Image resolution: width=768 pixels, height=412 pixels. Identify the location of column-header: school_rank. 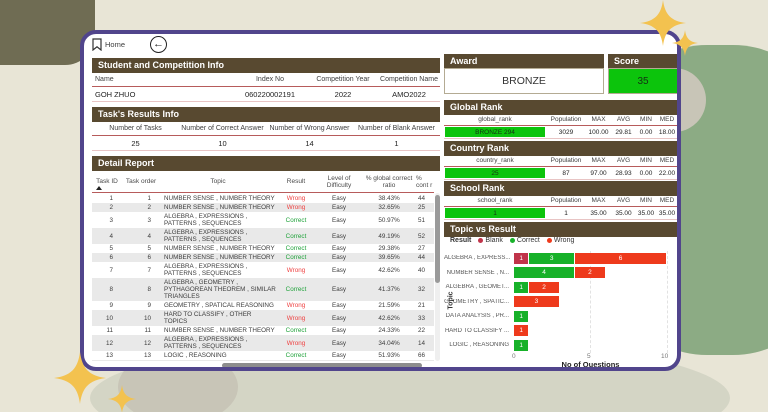
(495, 200).